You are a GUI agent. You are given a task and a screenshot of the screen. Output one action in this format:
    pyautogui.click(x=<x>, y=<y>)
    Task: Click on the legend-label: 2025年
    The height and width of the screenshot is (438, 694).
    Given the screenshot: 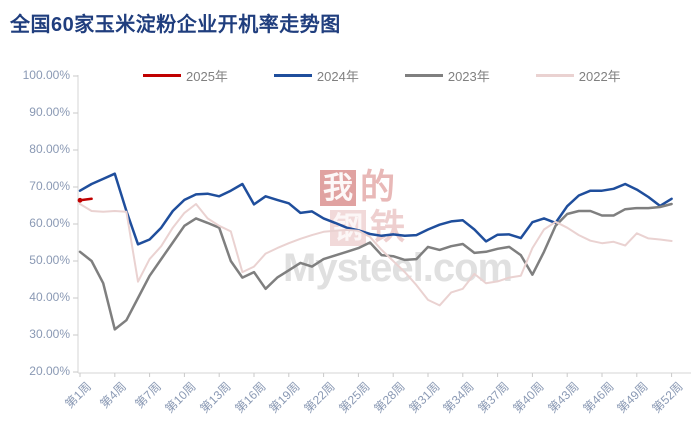 What is the action you would take?
    pyautogui.click(x=207, y=76)
    